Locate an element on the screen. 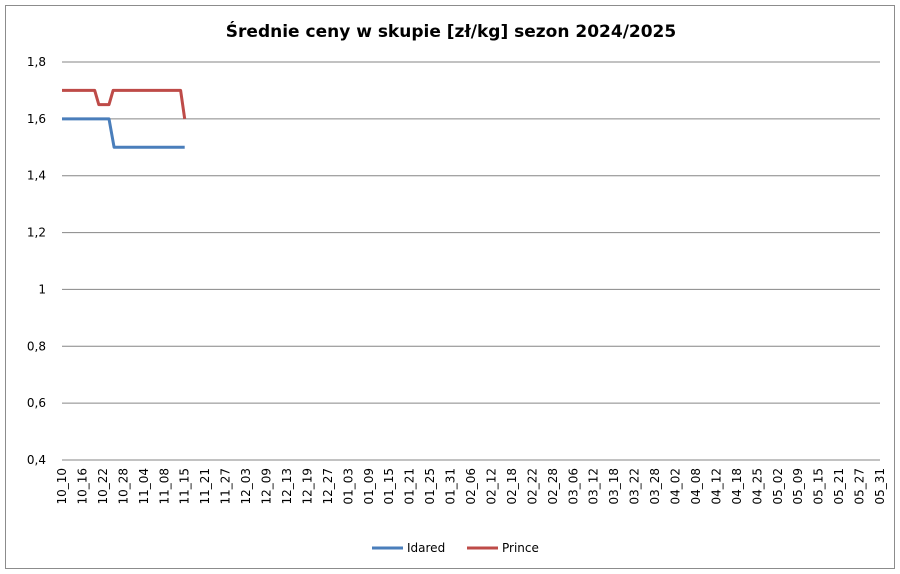 This screenshot has width=900, height=574. legend-label-idared: Idared is located at coordinates (426, 548).